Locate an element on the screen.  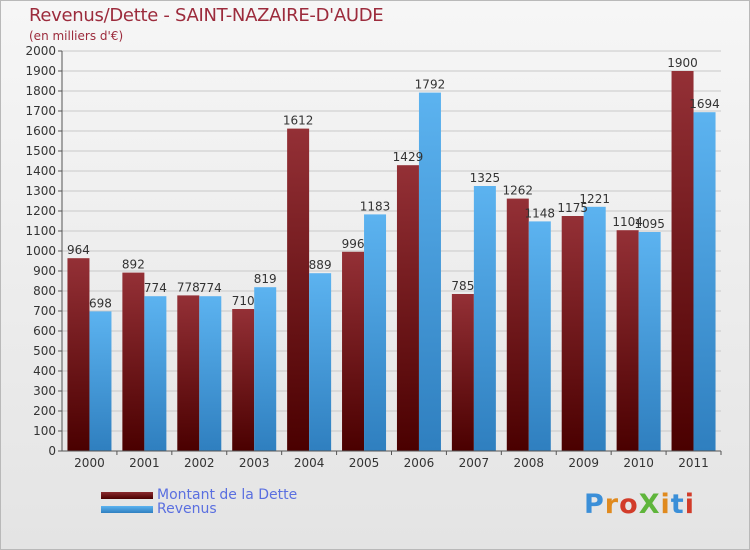
value-label-dette: 1175 is located at coordinates (572, 208).